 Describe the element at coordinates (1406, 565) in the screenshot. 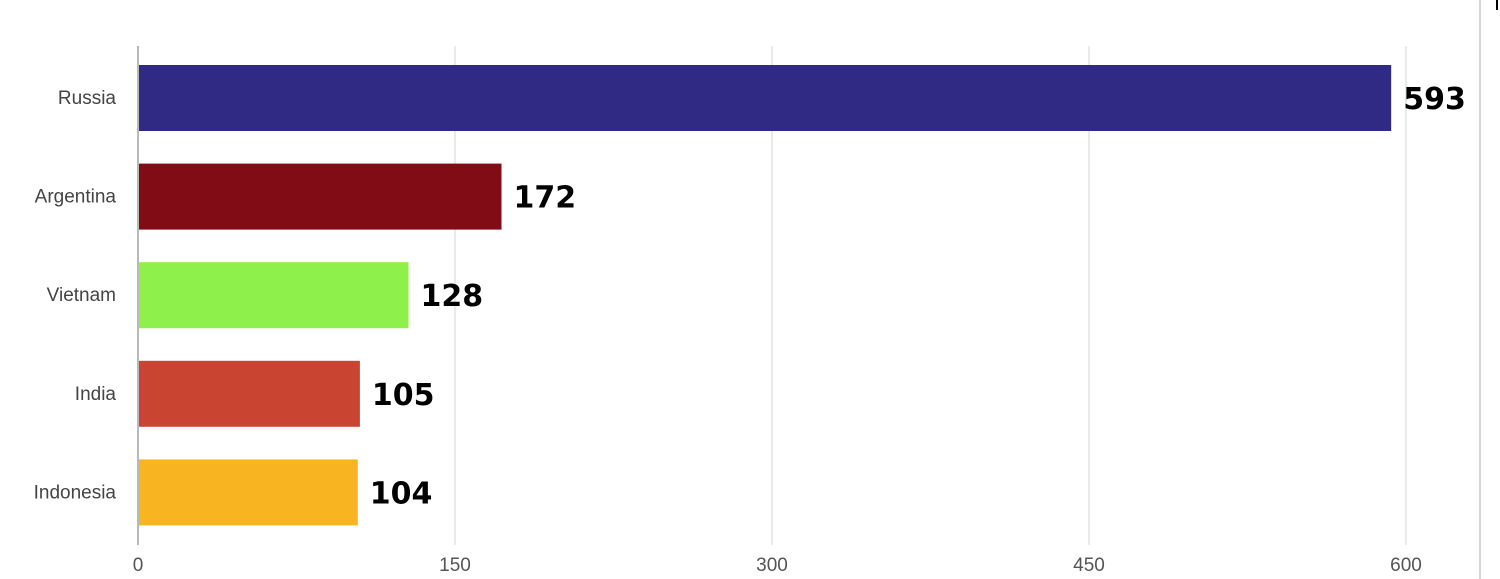

I see `x-tick-label: 600` at that location.